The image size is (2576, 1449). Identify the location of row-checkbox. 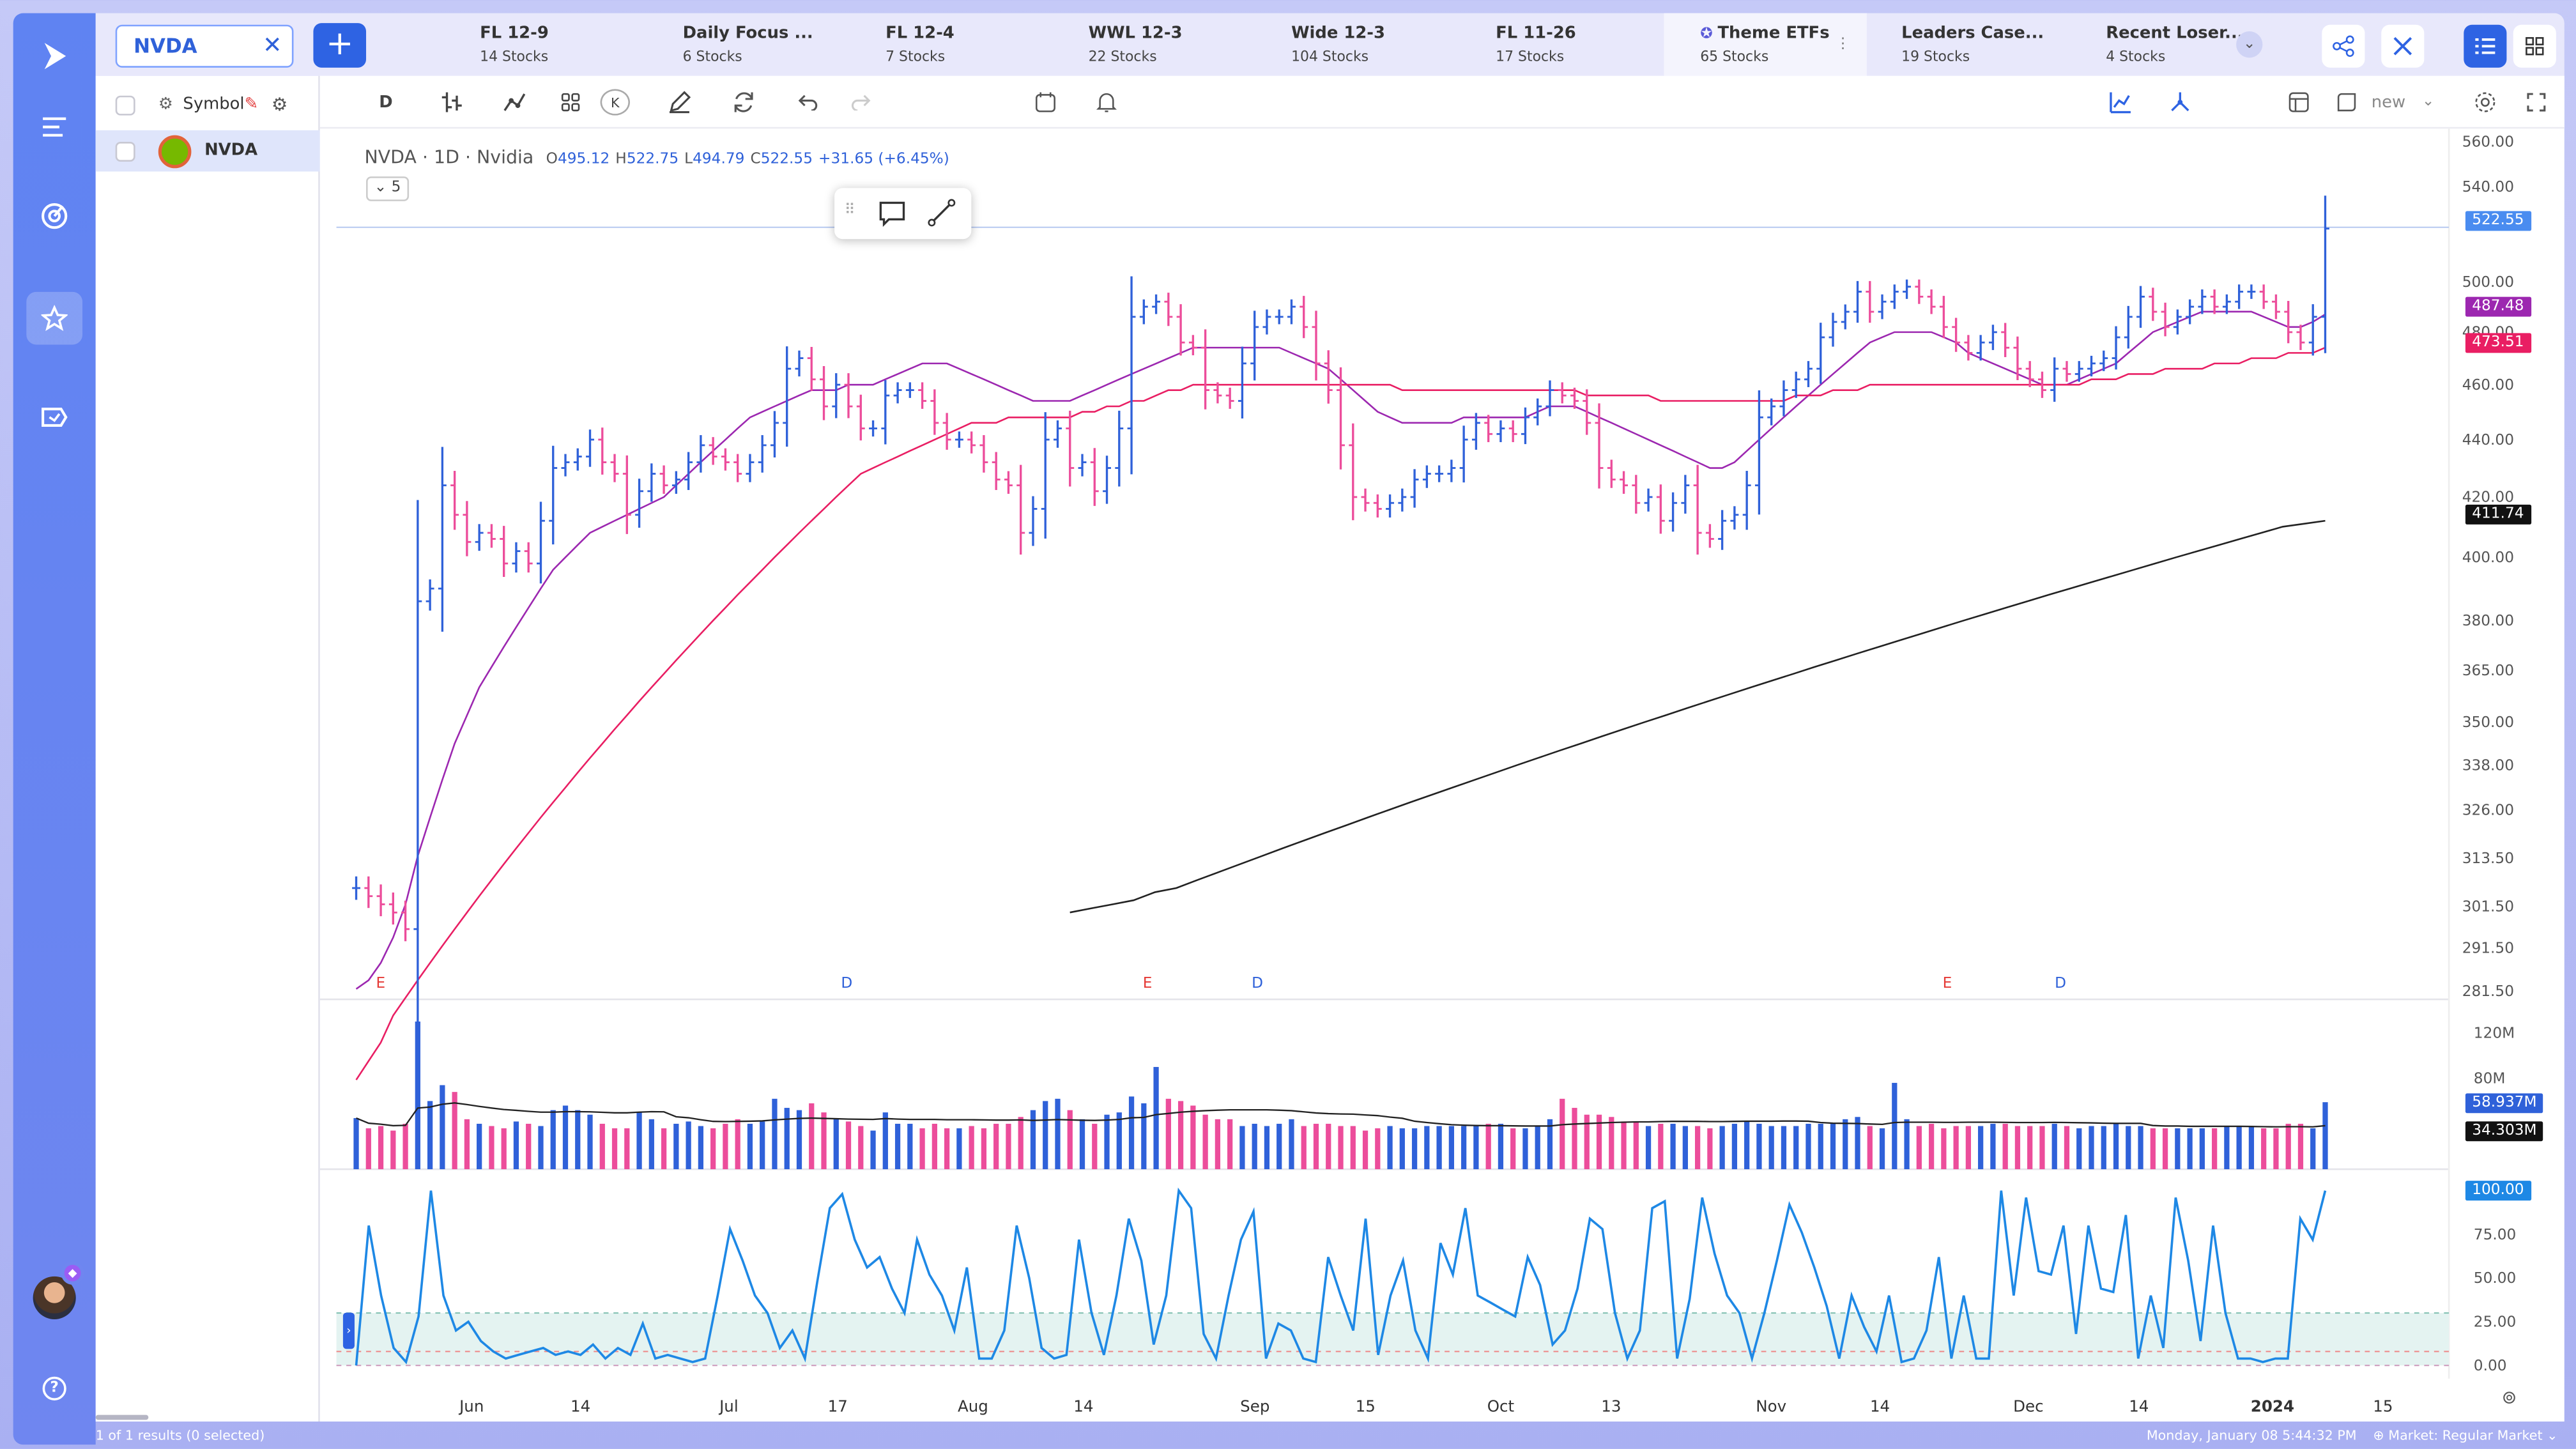
(125, 151).